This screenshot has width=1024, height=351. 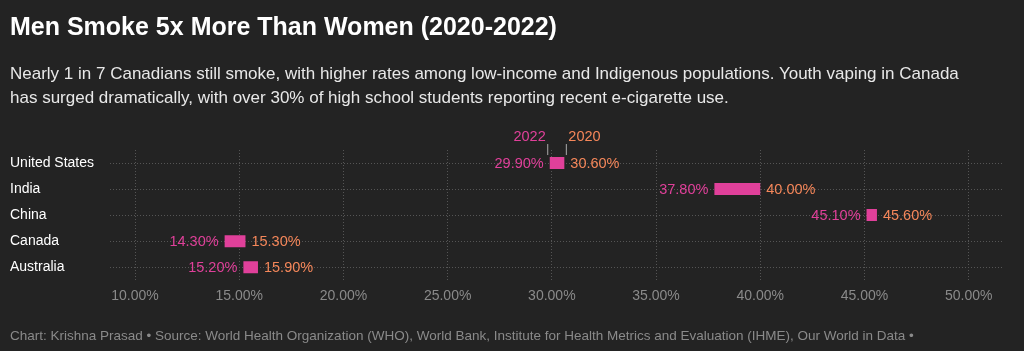 What do you see at coordinates (552, 295) in the screenshot?
I see `x-tick-label: 30.00%` at bounding box center [552, 295].